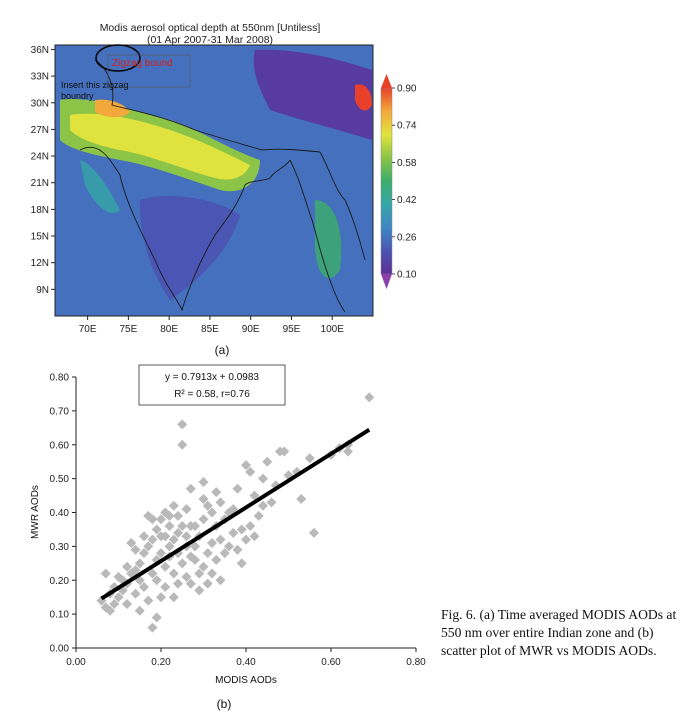 The height and width of the screenshot is (728, 684). Describe the element at coordinates (112, 108) in the screenshot. I see `heatmap-hotspot` at that location.